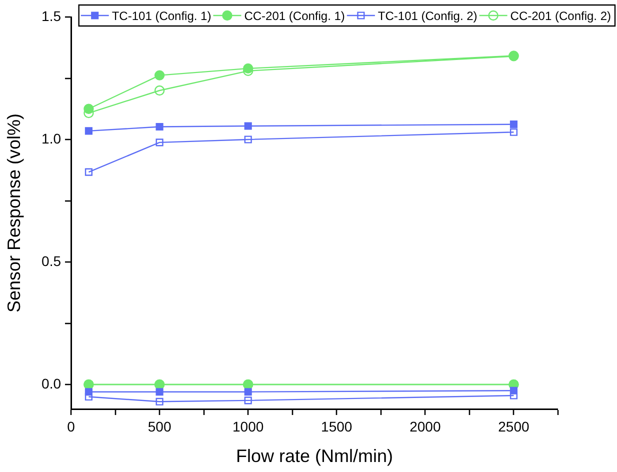 The width and height of the screenshot is (617, 472). I want to click on y-tick-label: 0.0, so click(52, 383).